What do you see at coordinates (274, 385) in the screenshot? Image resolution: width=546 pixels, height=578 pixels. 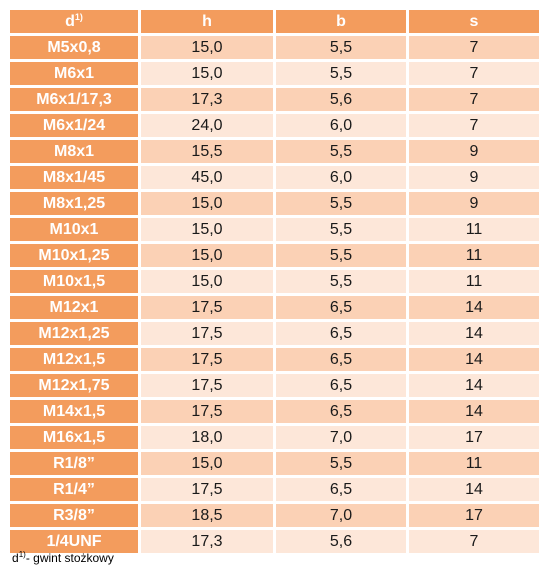 I see `table-row: M12x1,75 17,5 6,5 14` at bounding box center [274, 385].